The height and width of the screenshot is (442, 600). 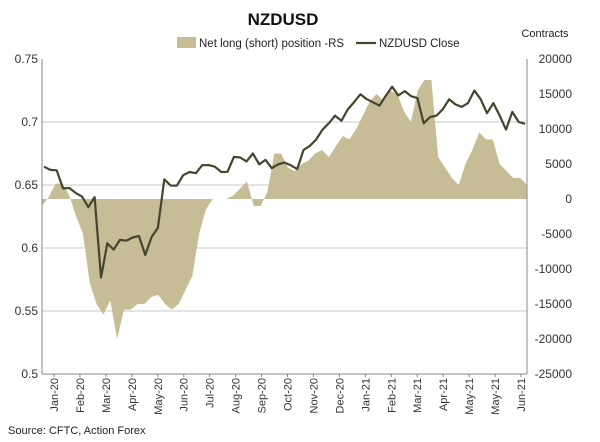 I want to click on x-tick-label: Mar-20, so click(x=107, y=395).